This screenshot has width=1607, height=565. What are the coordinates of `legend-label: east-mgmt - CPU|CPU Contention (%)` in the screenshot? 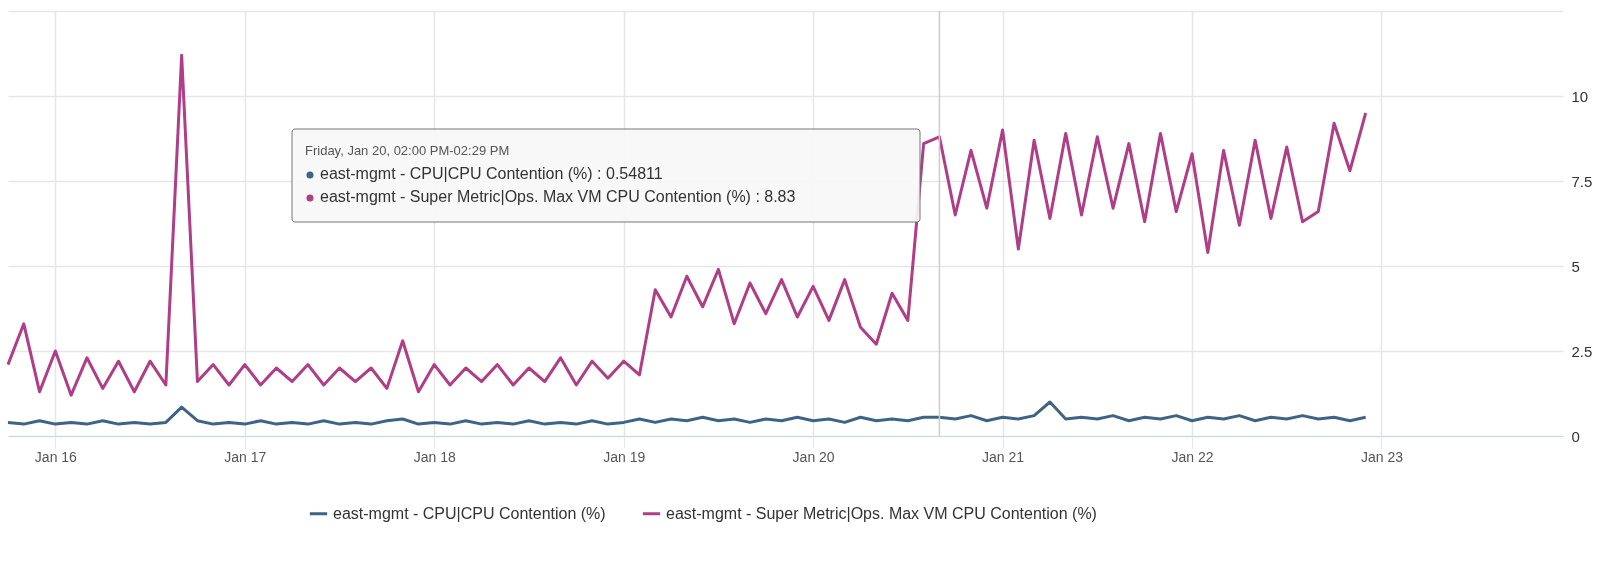 It's located at (469, 513).